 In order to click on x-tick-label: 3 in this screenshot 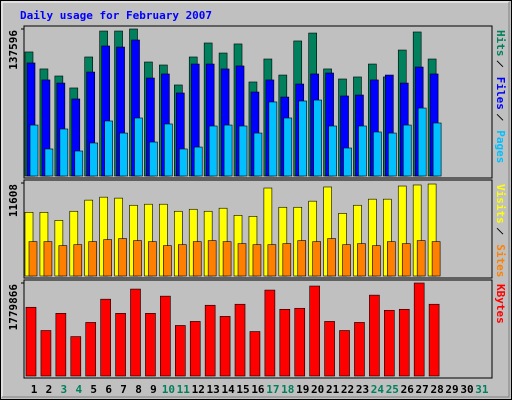, I will do `click(64, 389)`.